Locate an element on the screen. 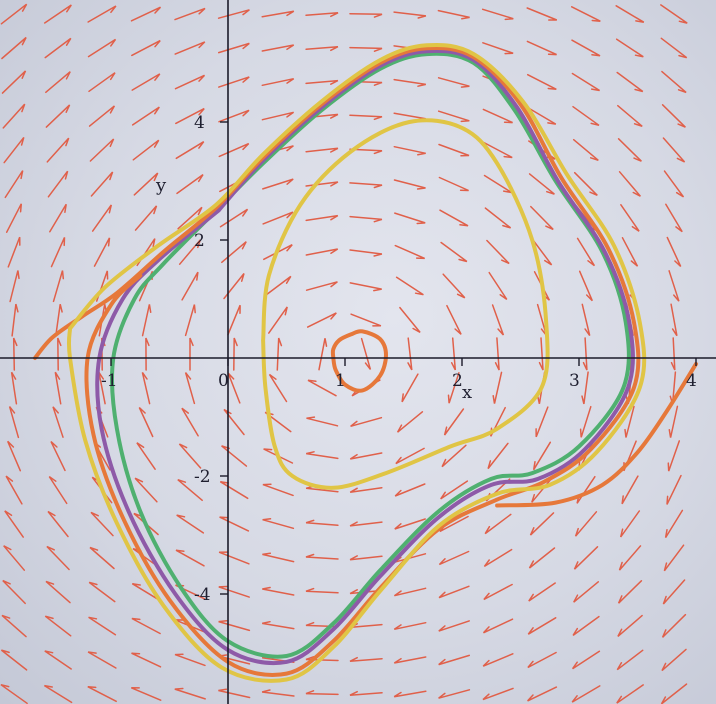 The image size is (716, 704). y-tick-label-4: 4 is located at coordinates (199, 123).